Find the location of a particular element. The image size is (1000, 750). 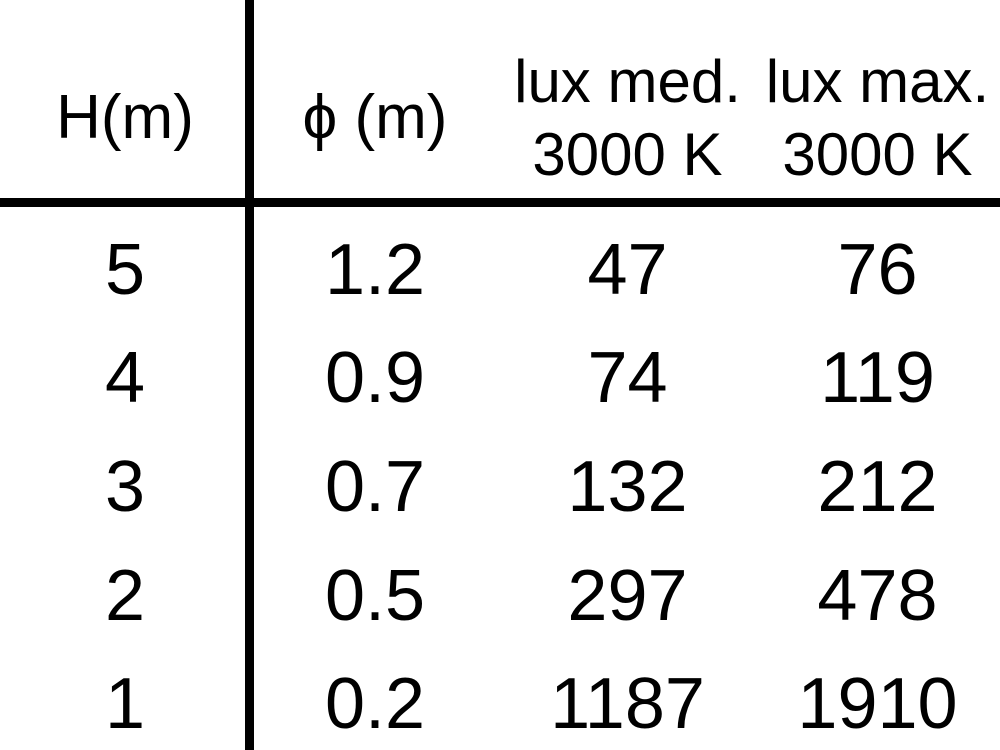

column-header-height: H(m) is located at coordinates (125, 103).